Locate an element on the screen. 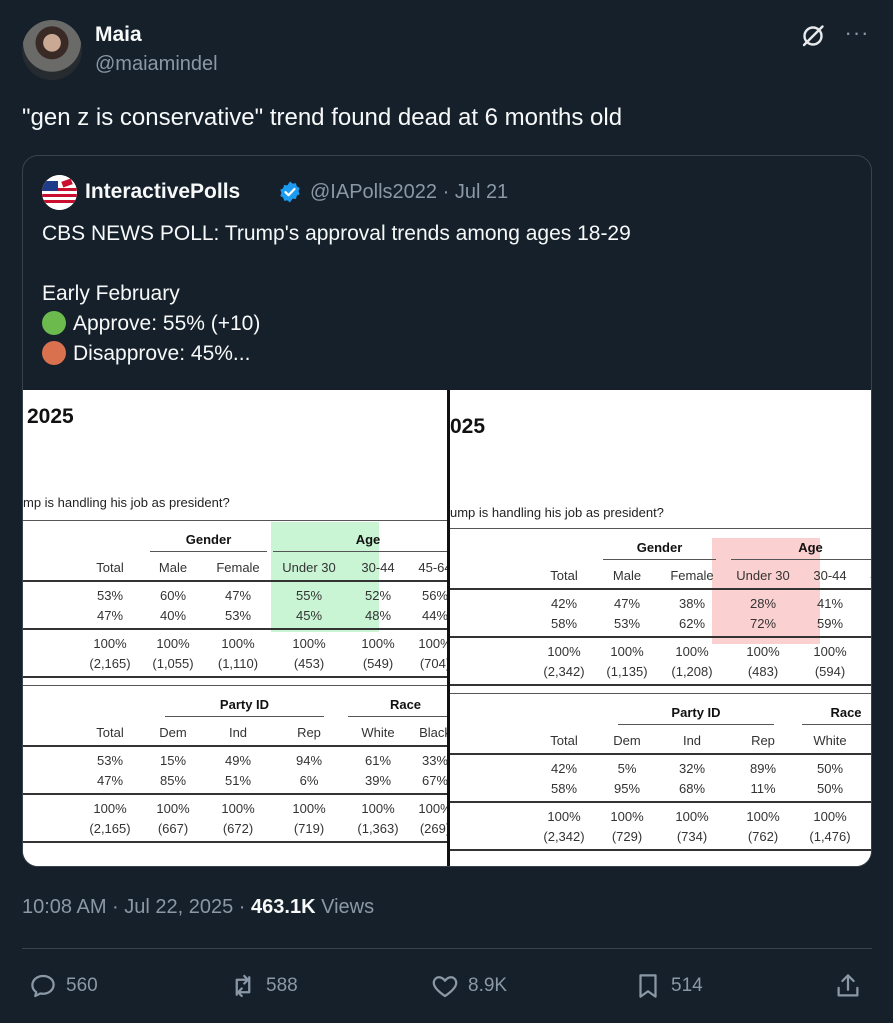 The image size is (893, 1023). top-header-cell: 45-64 is located at coordinates (432, 567).